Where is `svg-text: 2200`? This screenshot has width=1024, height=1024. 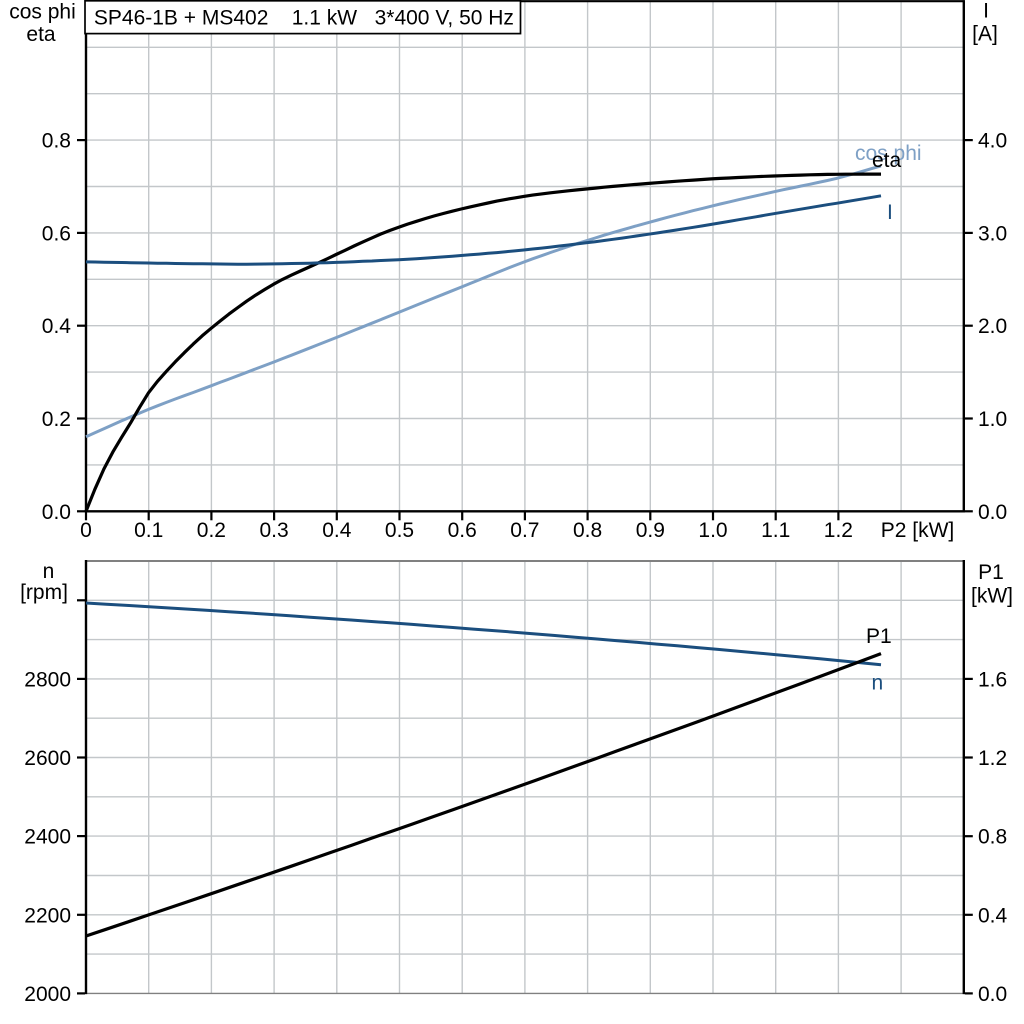 svg-text: 2200 is located at coordinates (47, 915).